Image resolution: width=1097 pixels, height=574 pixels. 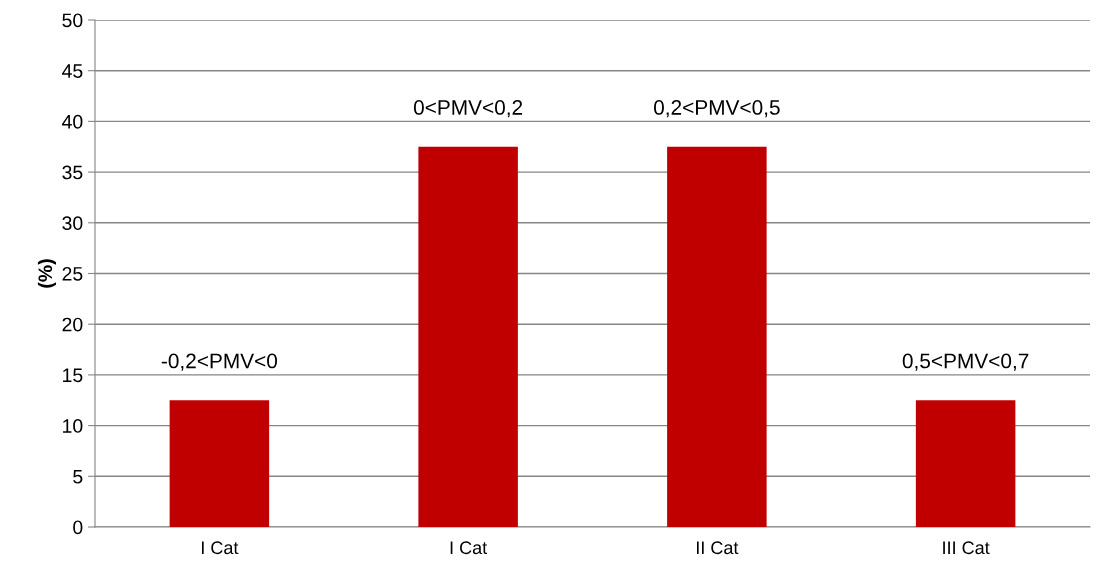 I want to click on annotation: -0,2<PMV<0, so click(x=219, y=362).